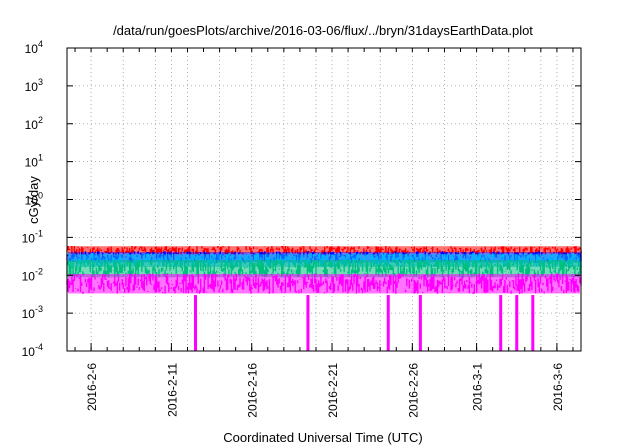 This screenshot has width=640, height=448. Describe the element at coordinates (34, 47) in the screenshot. I see `y-tick-label: 10⁴` at that location.